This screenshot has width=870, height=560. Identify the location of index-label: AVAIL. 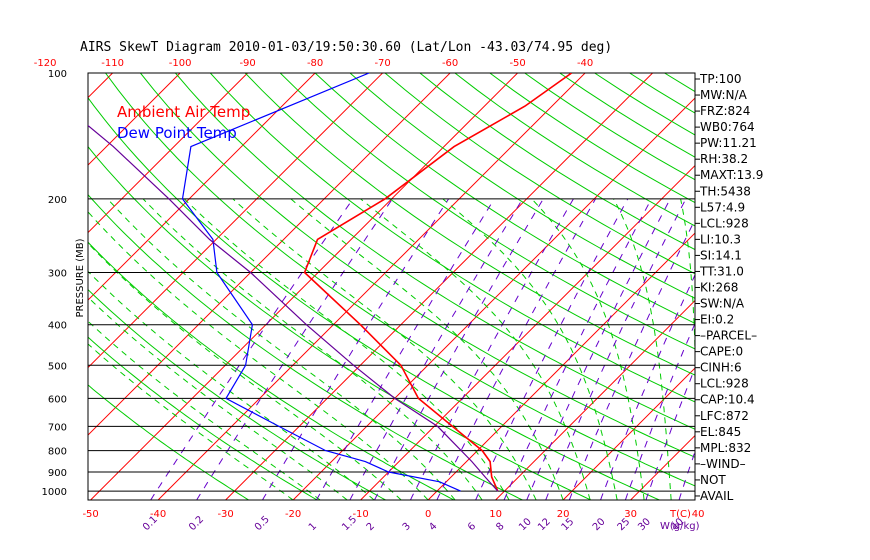
(717, 496).